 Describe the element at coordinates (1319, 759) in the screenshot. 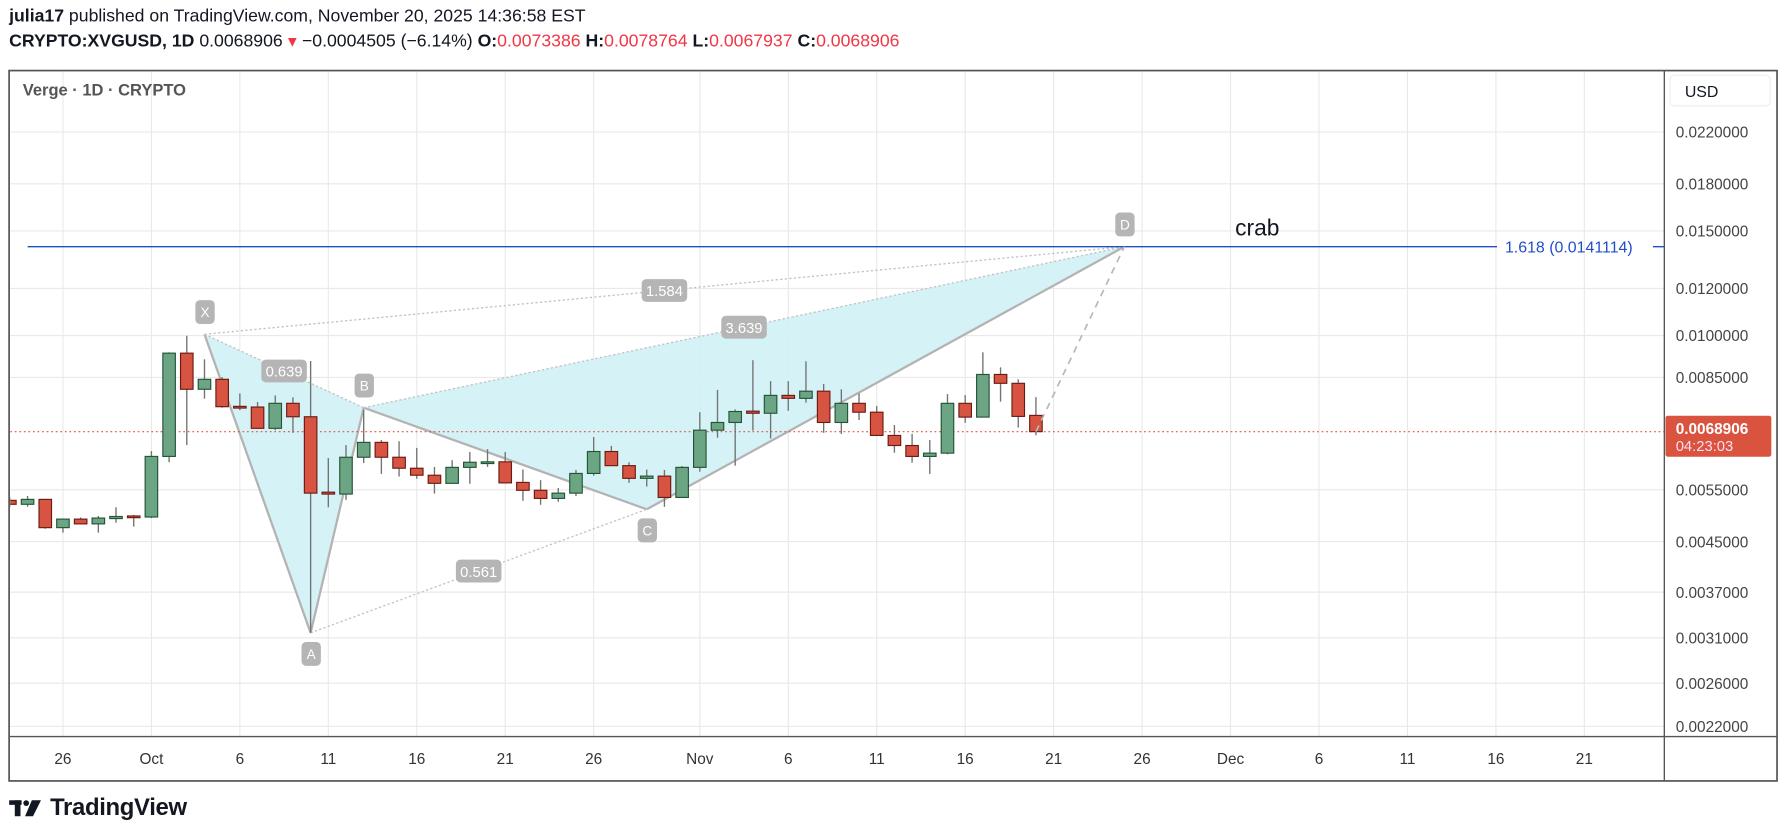

I see `date-tick-label: 6` at that location.